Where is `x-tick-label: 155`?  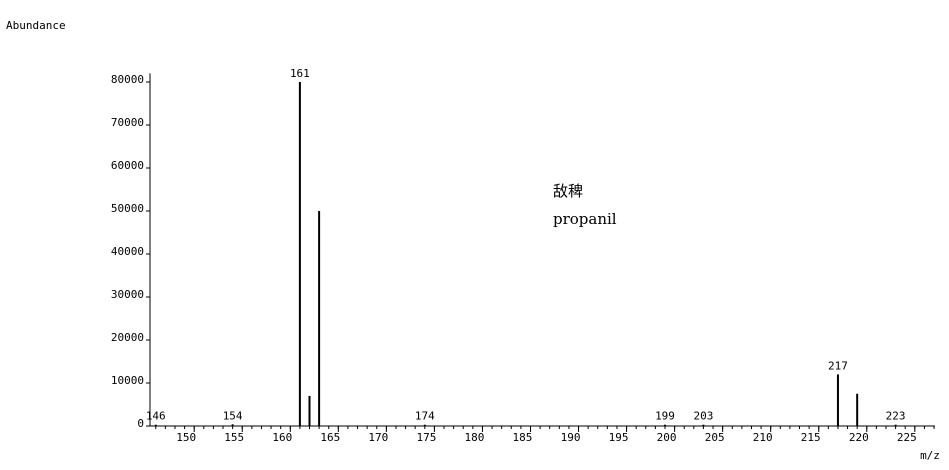 x-tick-label: 155 is located at coordinates (234, 437).